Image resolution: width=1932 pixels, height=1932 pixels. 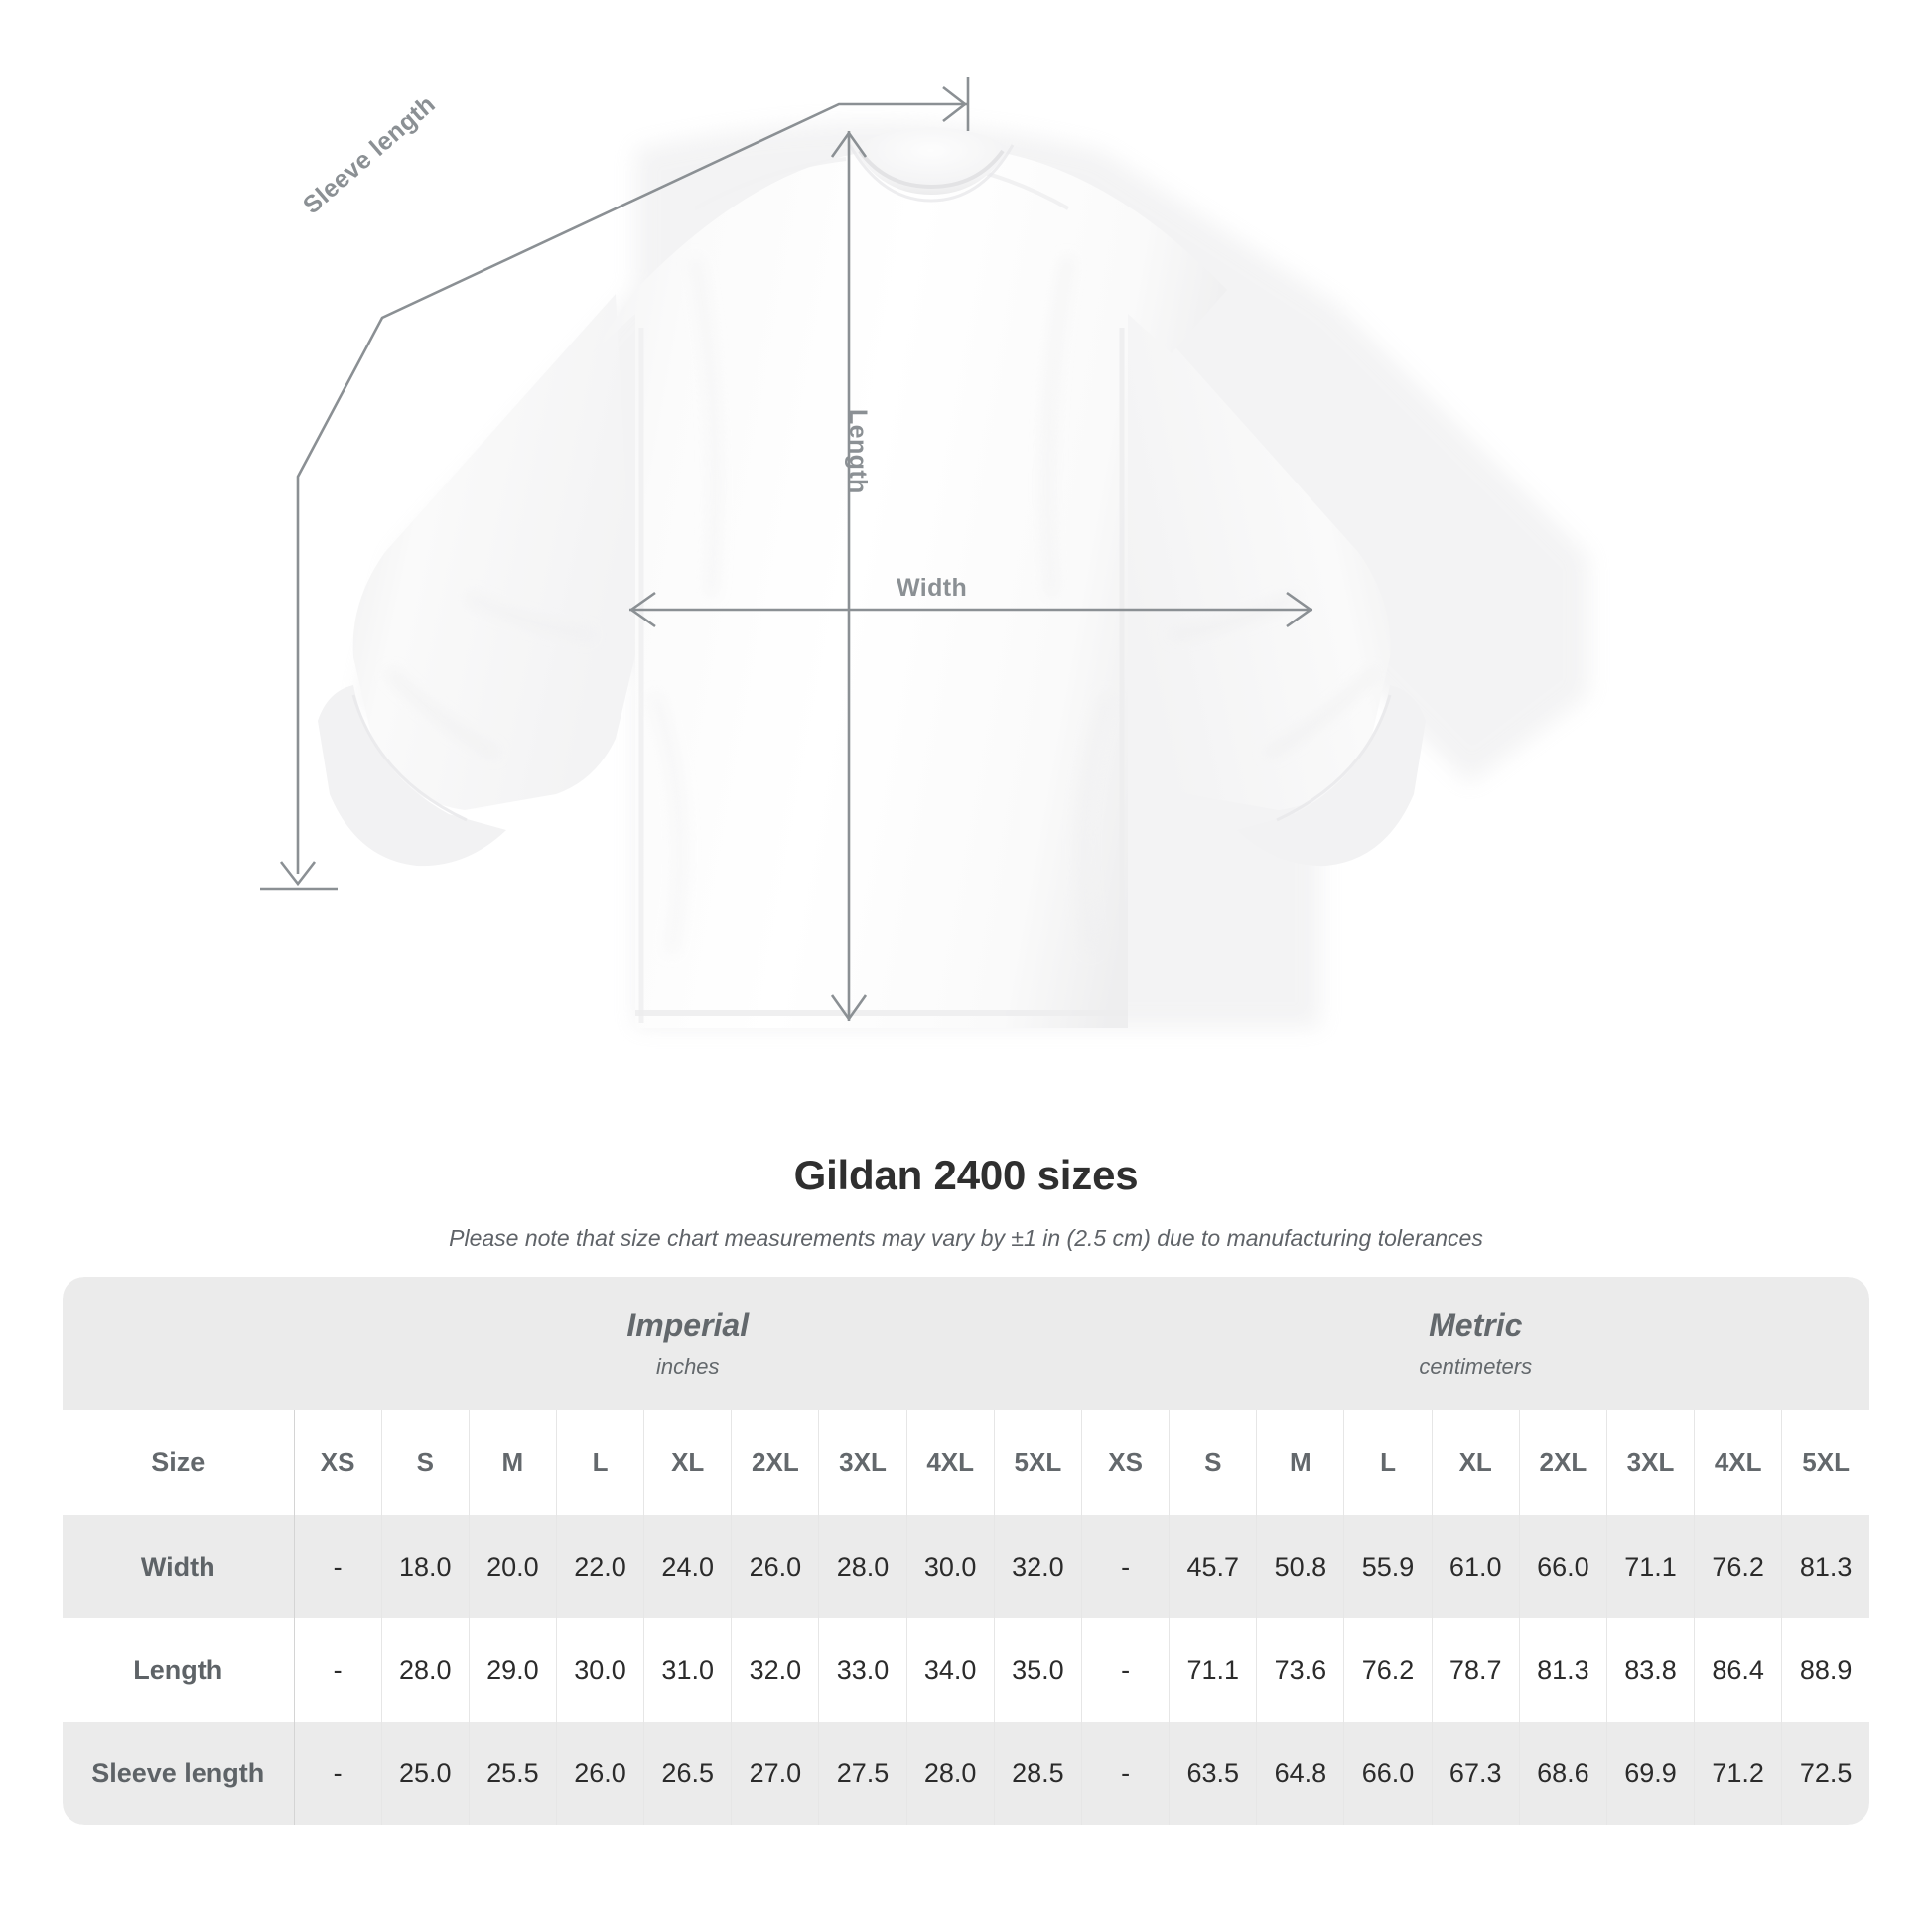 I want to click on cell-length-metric-xs: -, so click(x=1125, y=1670).